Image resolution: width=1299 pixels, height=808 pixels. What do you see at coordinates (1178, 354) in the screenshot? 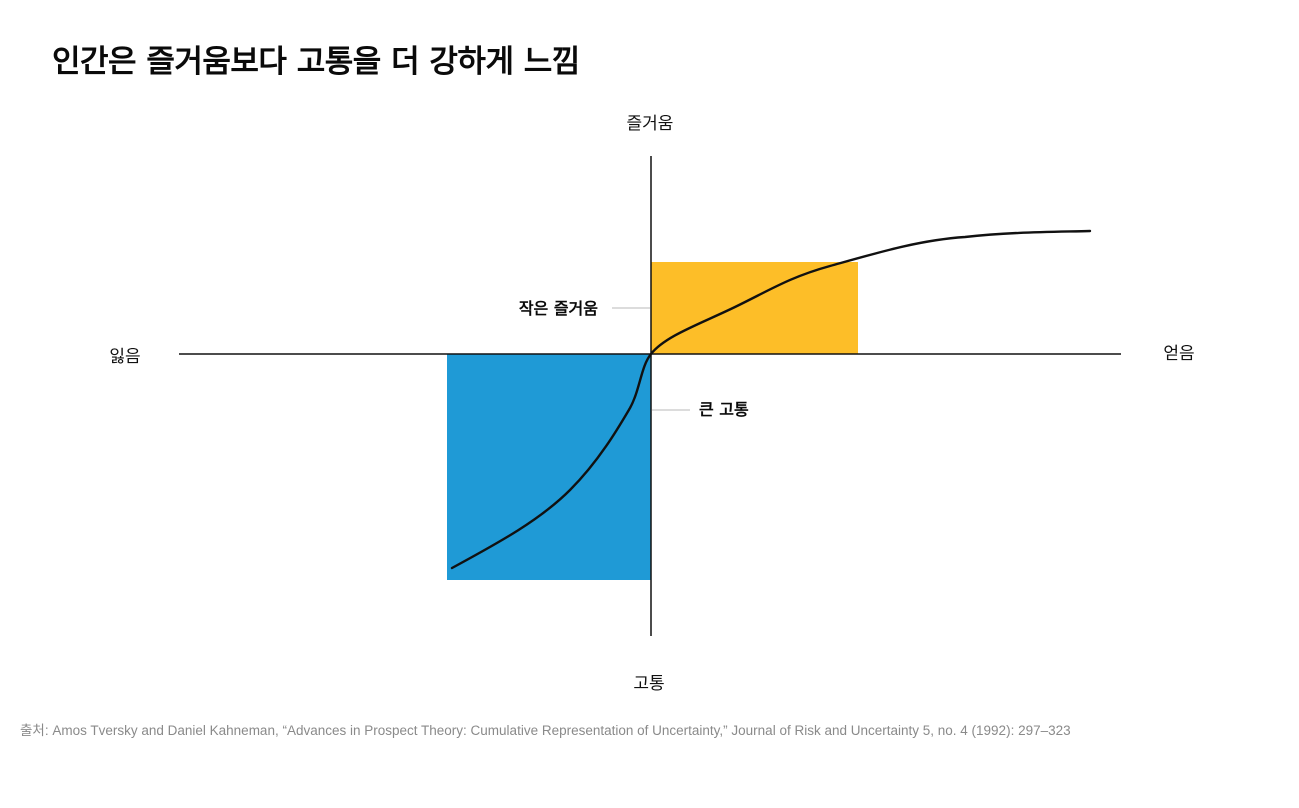
I see `gain-axis-label: 얻음` at bounding box center [1178, 354].